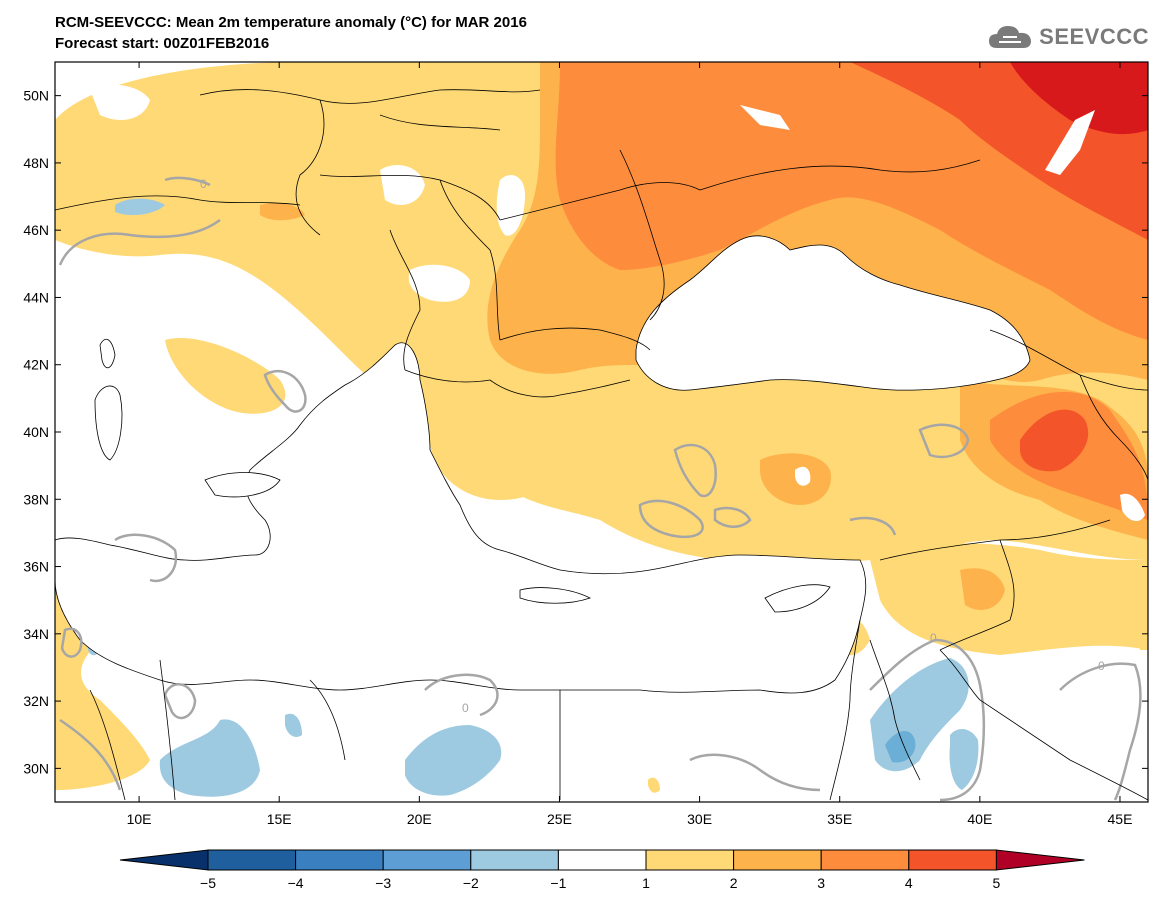  Describe the element at coordinates (36, 634) in the screenshot. I see `lat-label-34n: 34N` at that location.